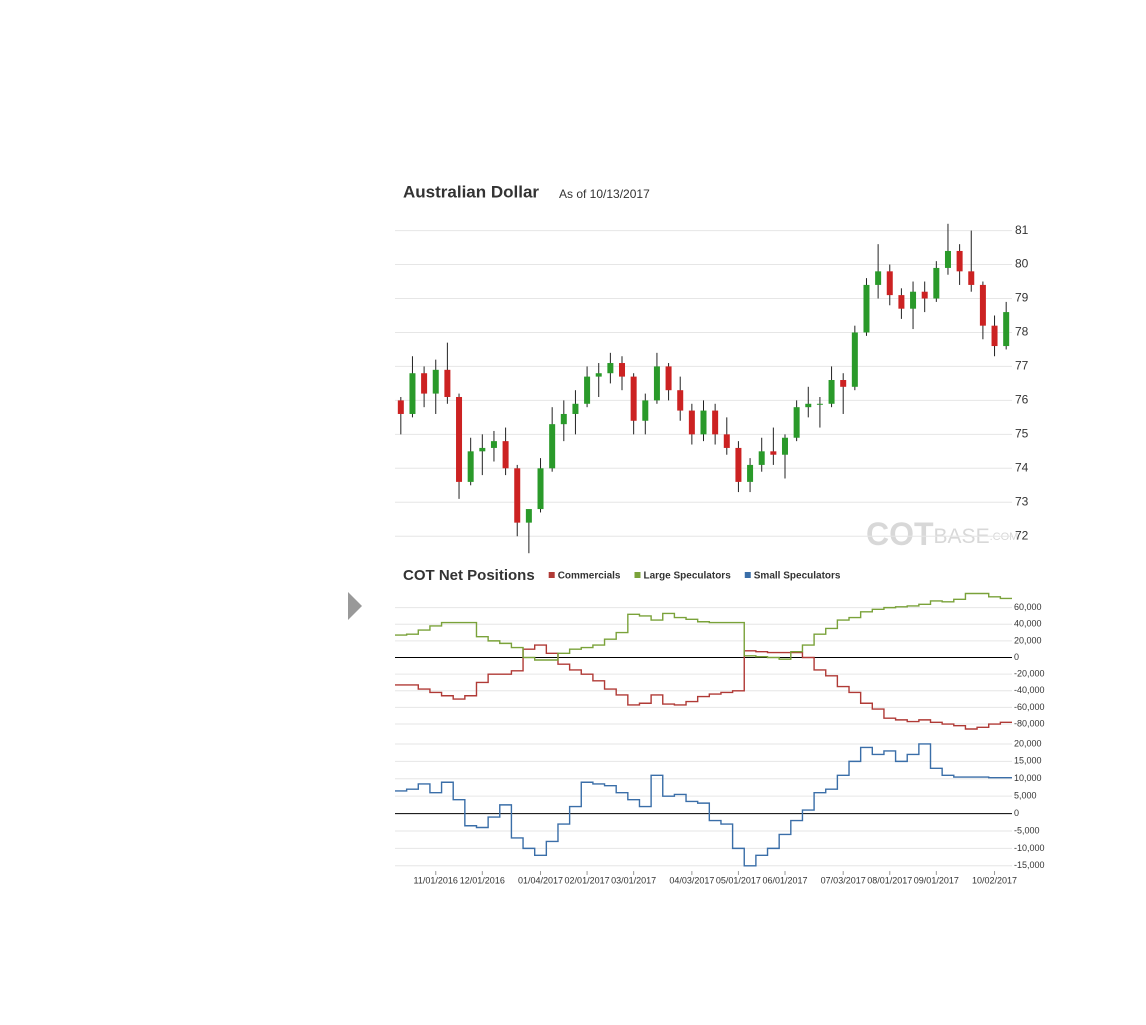 The image size is (1146, 1025). What do you see at coordinates (633, 880) in the screenshot?
I see `x-tick-label: 03/01/2017` at bounding box center [633, 880].